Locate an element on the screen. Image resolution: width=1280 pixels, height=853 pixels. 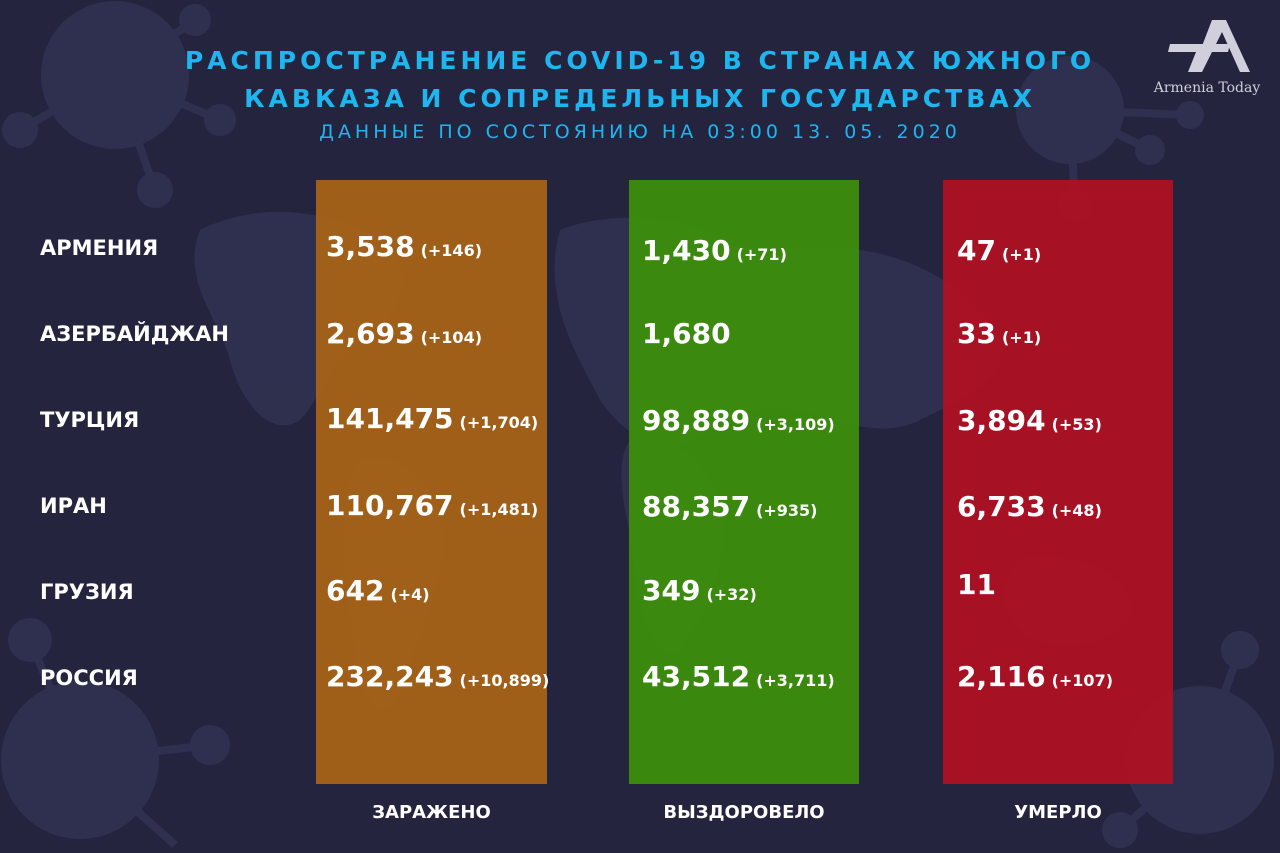
country-label: АРМЕНИЯ is located at coordinates (99, 248).